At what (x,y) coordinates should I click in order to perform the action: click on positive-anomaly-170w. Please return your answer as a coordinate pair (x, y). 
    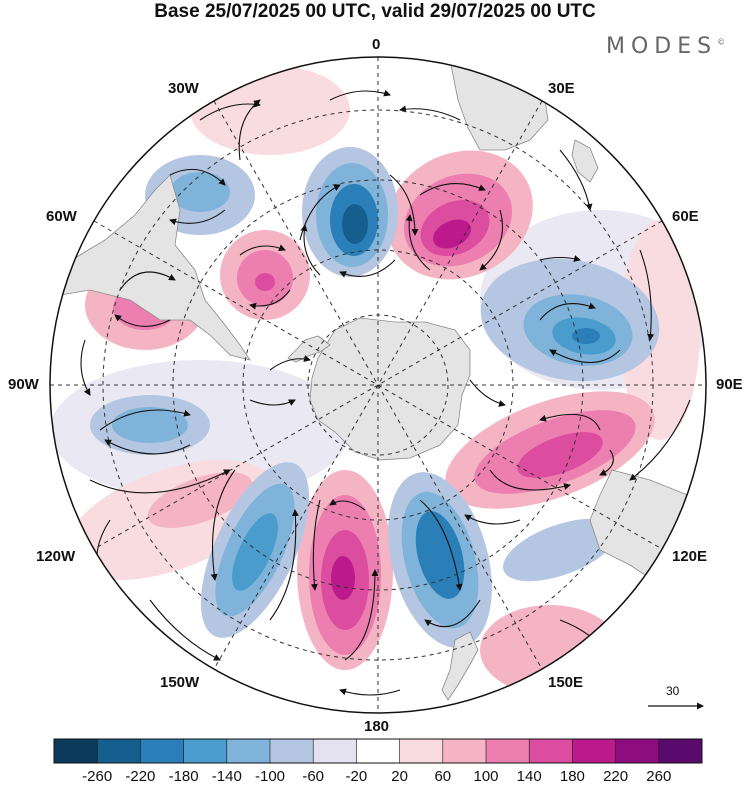
    Looking at the image, I should click on (345, 570).